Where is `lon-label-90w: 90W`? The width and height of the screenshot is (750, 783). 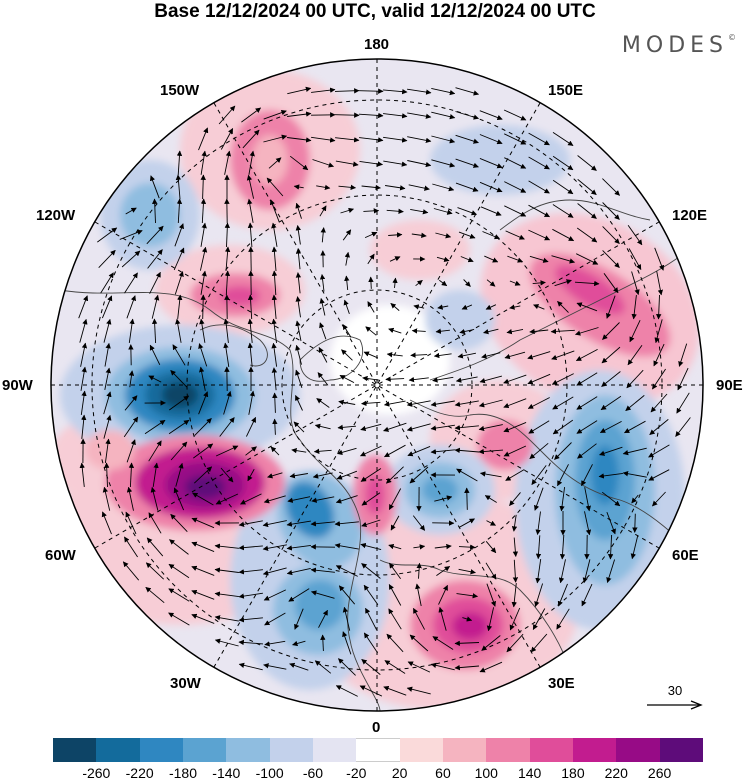
lon-label-90w: 90W is located at coordinates (17, 385).